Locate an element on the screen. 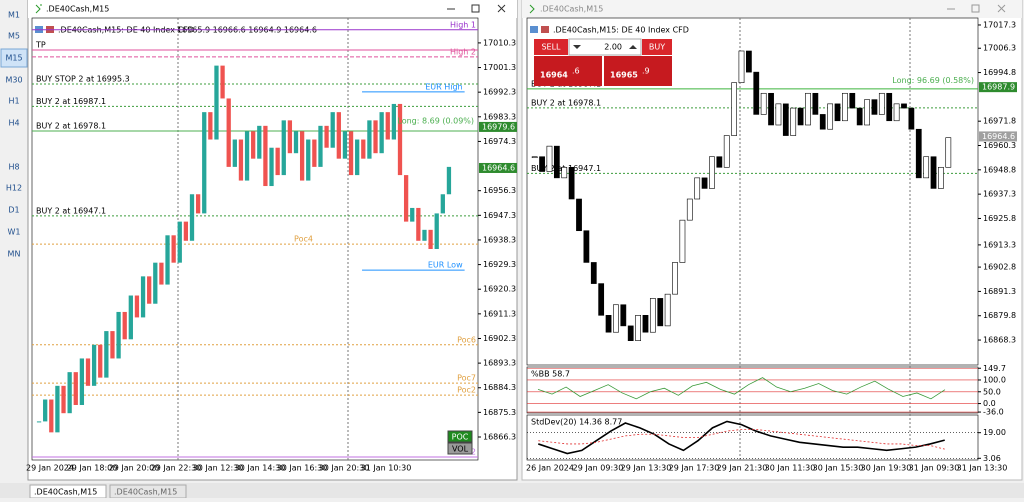 Image resolution: width=1024 pixels, height=502 pixels. time-label: 30 Jan 19:30 is located at coordinates (886, 468).